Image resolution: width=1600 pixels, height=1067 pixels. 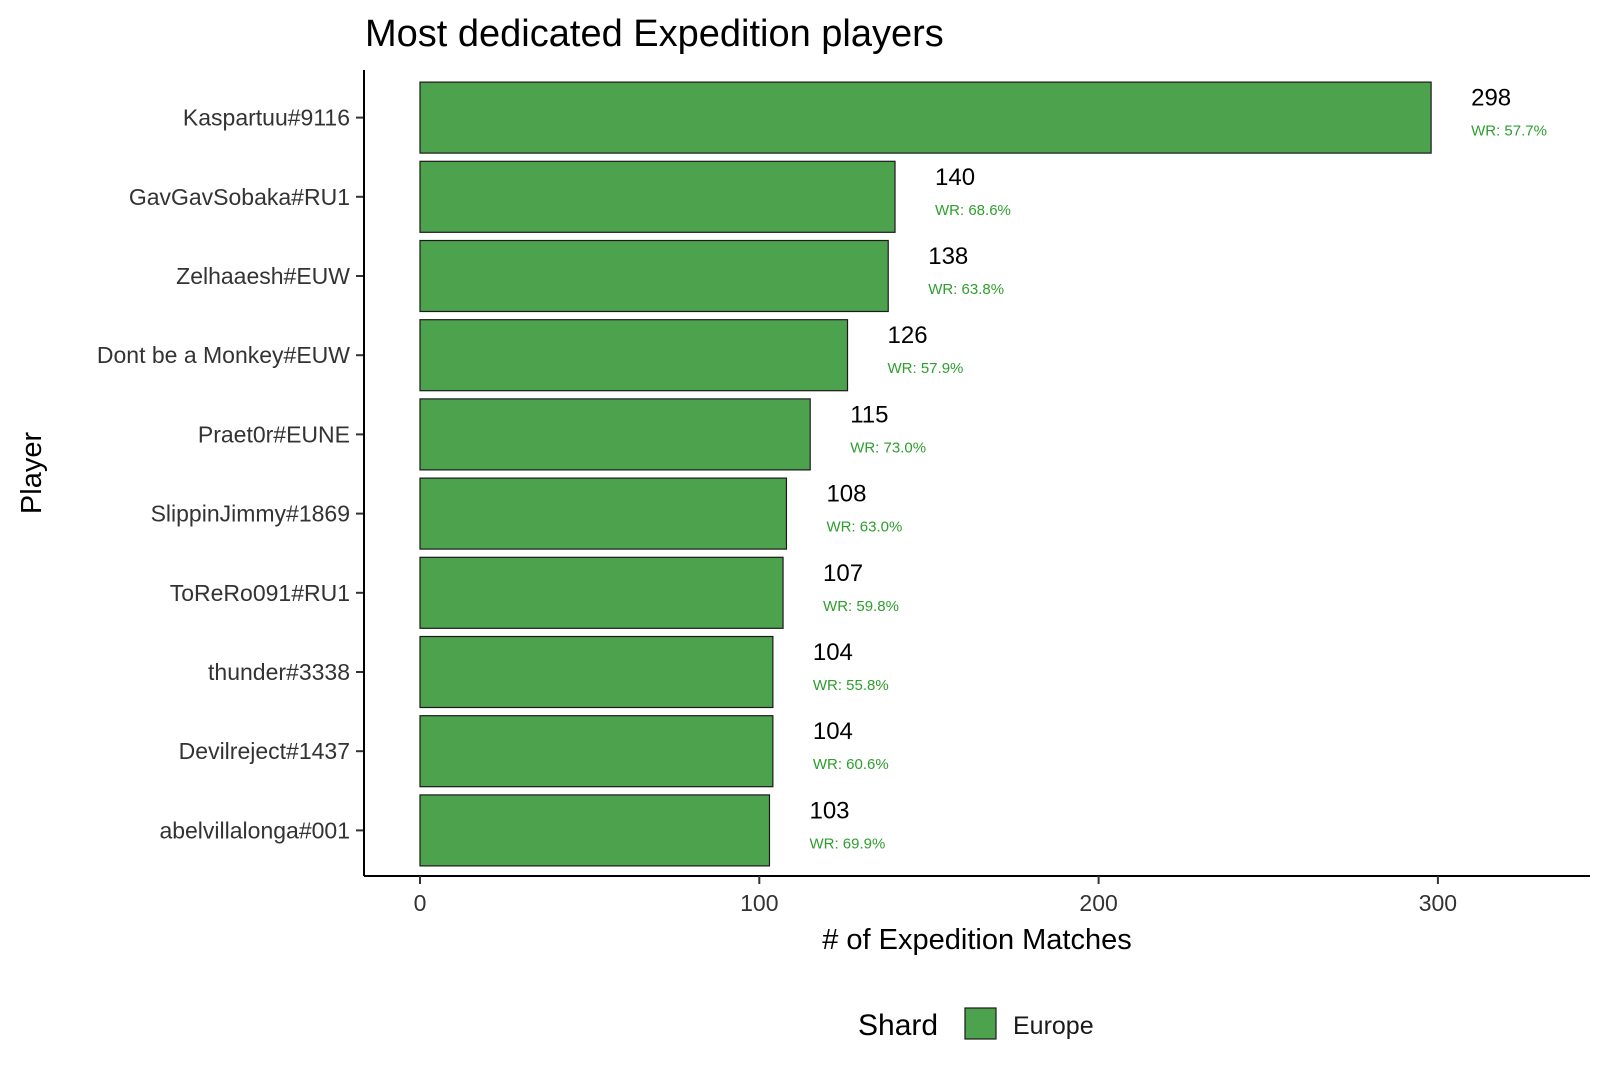 I want to click on y-tick-label: Devilreject#1437, so click(x=264, y=751).